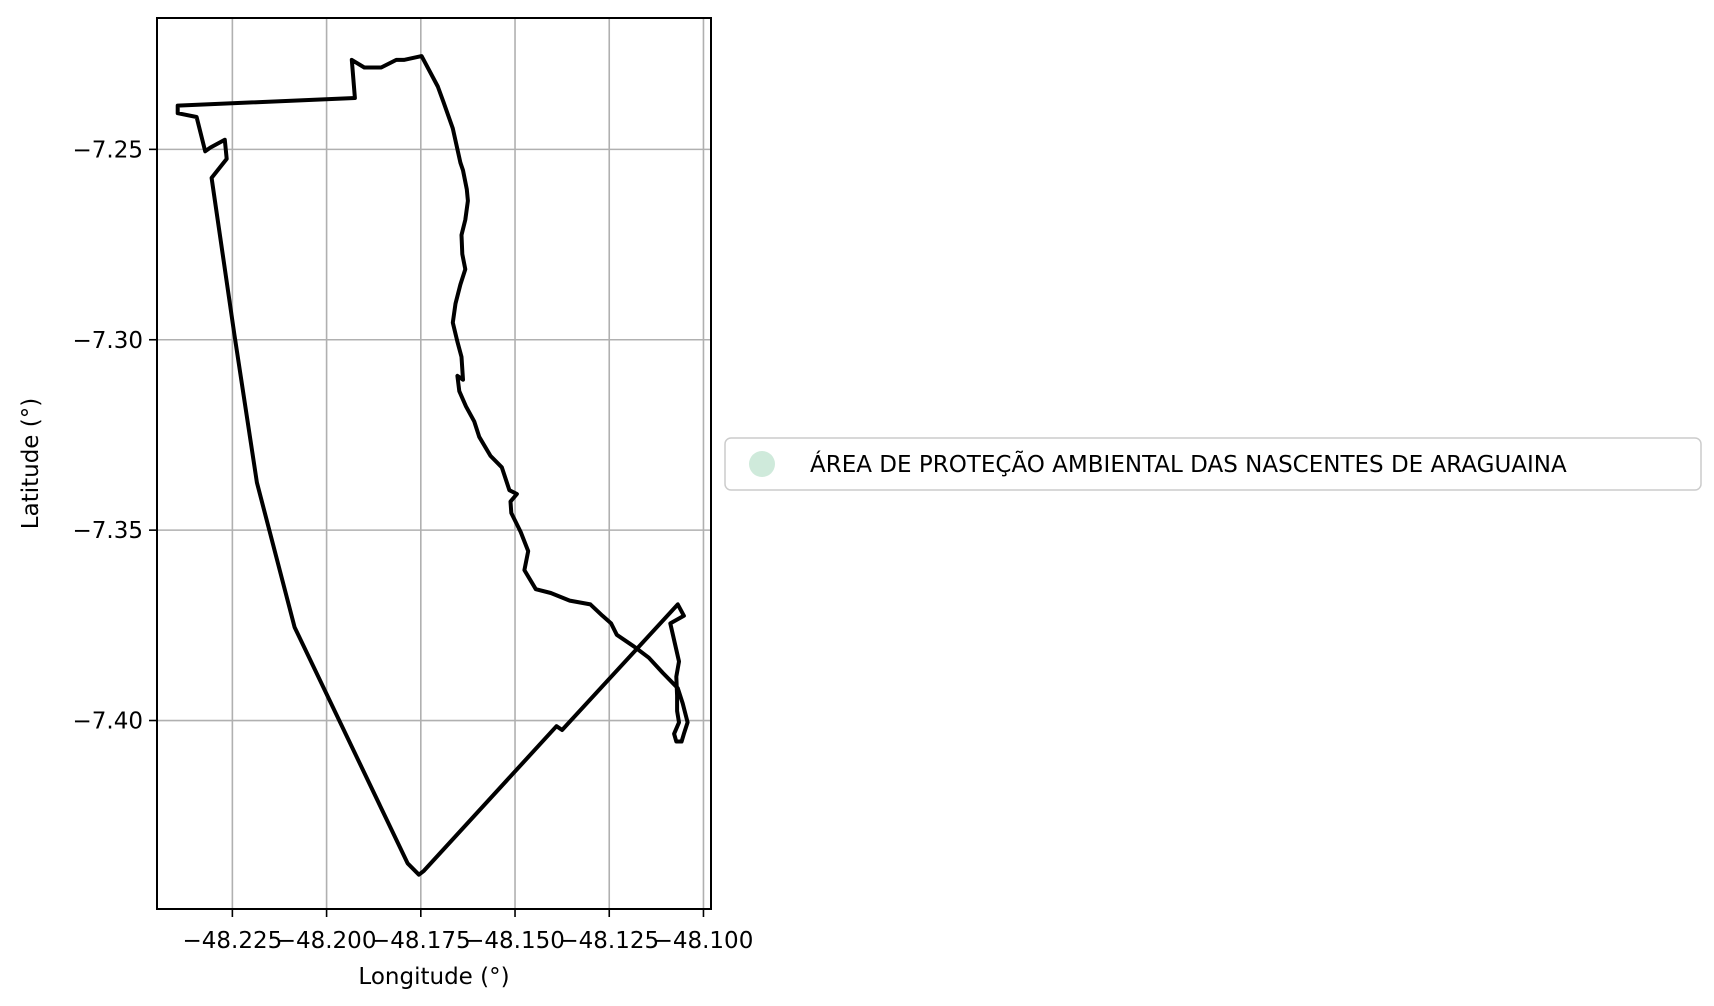 The height and width of the screenshot is (1006, 1714). I want to click on x-tick-label: −48.225, so click(232, 941).